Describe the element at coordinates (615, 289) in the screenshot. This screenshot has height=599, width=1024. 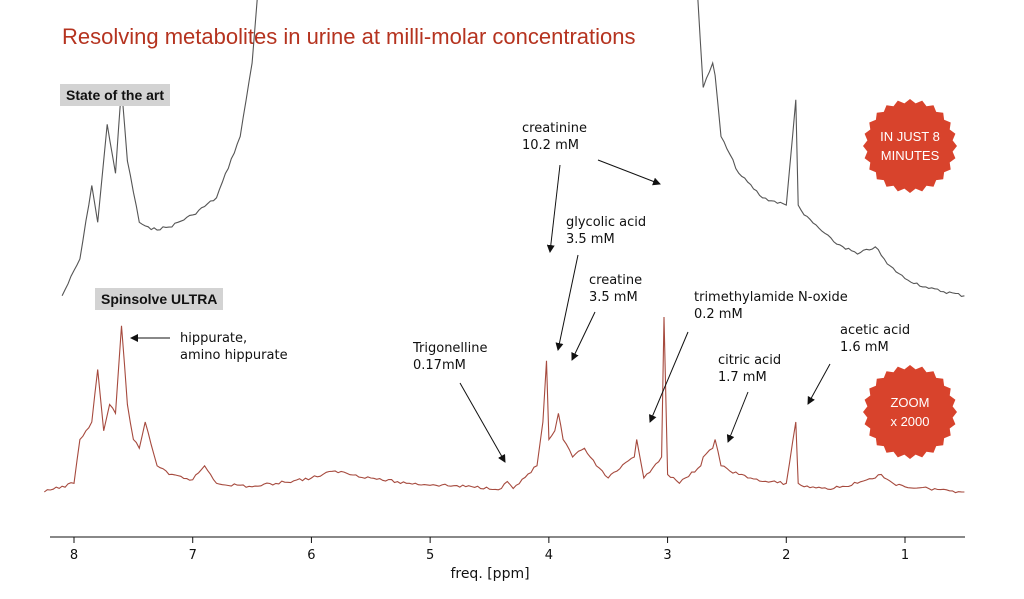
I see `peak-annotation: creatine 3.5 mM` at that location.